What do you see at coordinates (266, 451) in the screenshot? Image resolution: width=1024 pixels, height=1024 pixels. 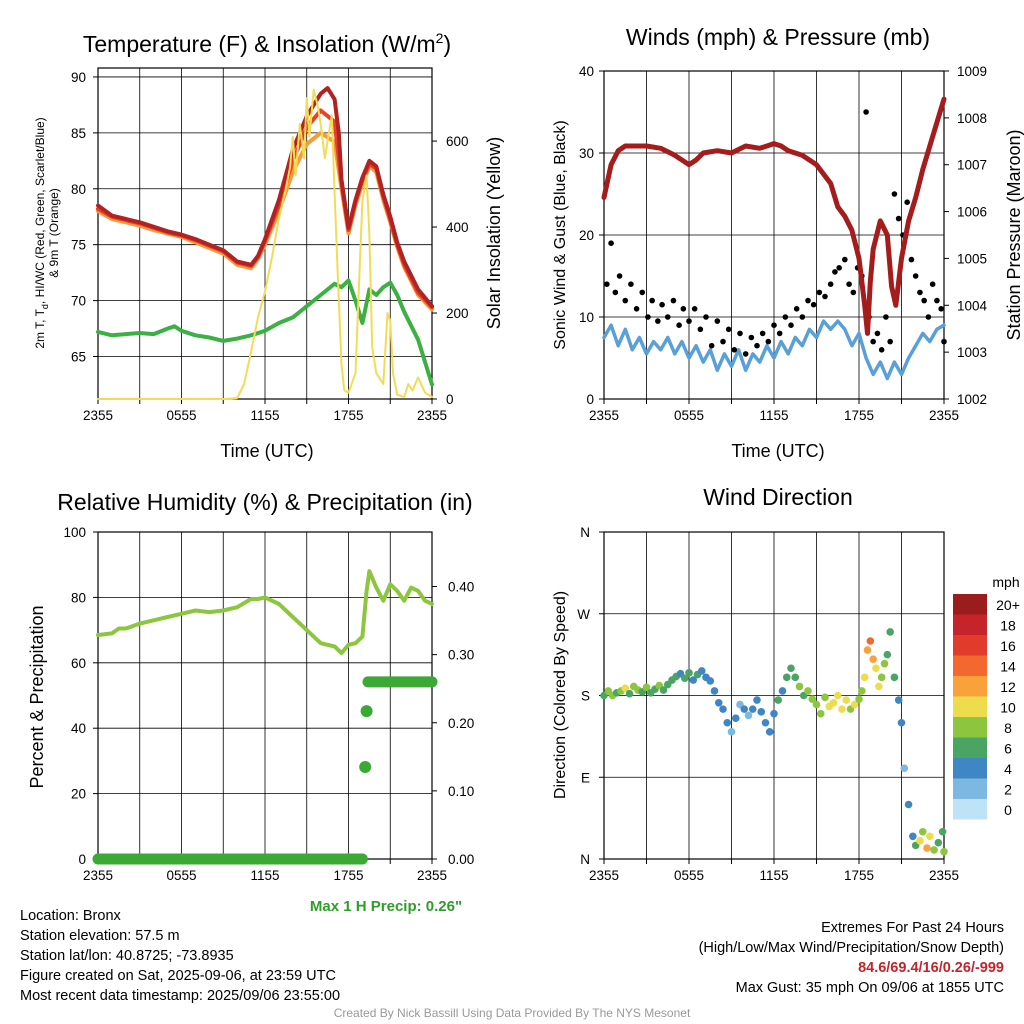 I see `x-axis-title-1: Time (UTC)` at bounding box center [266, 451].